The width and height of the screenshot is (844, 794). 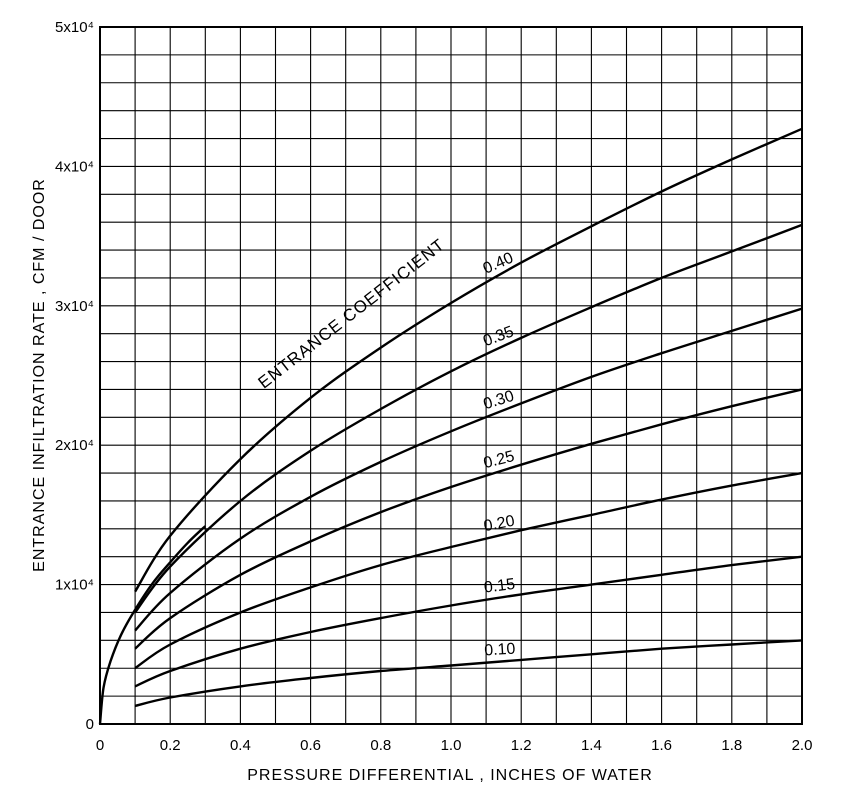 What do you see at coordinates (74, 376) in the screenshot?
I see `y-tick-labels: 0 1x10⁴ 2x10⁴ 3x10⁴ 4x10⁴ 5x10⁴` at bounding box center [74, 376].